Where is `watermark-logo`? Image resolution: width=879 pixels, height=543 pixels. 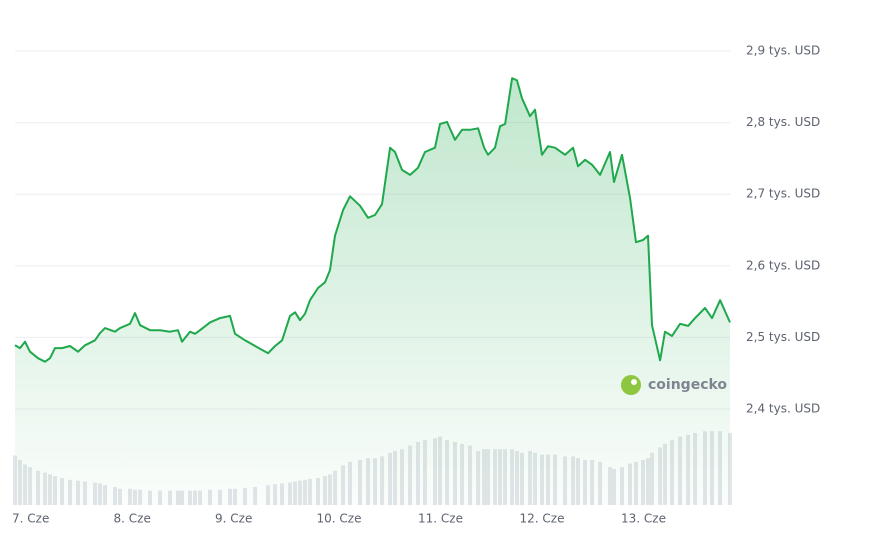 watermark-logo is located at coordinates (631, 385).